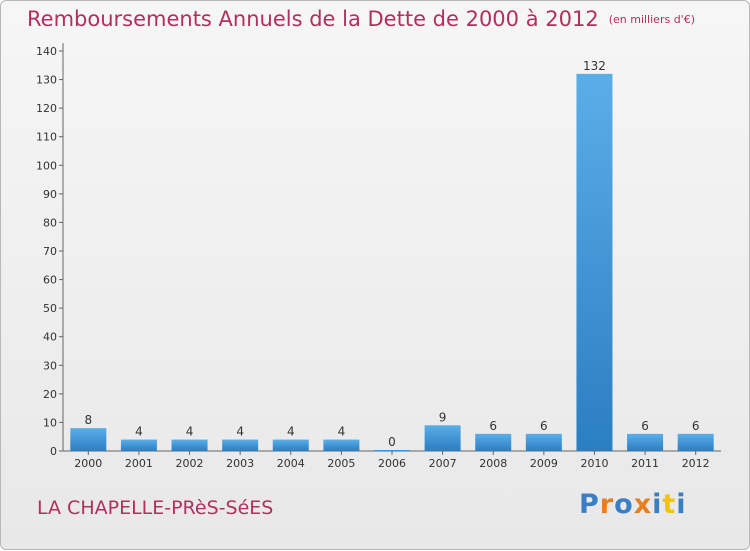  I want to click on x-tick-label: 2007, so click(443, 463).